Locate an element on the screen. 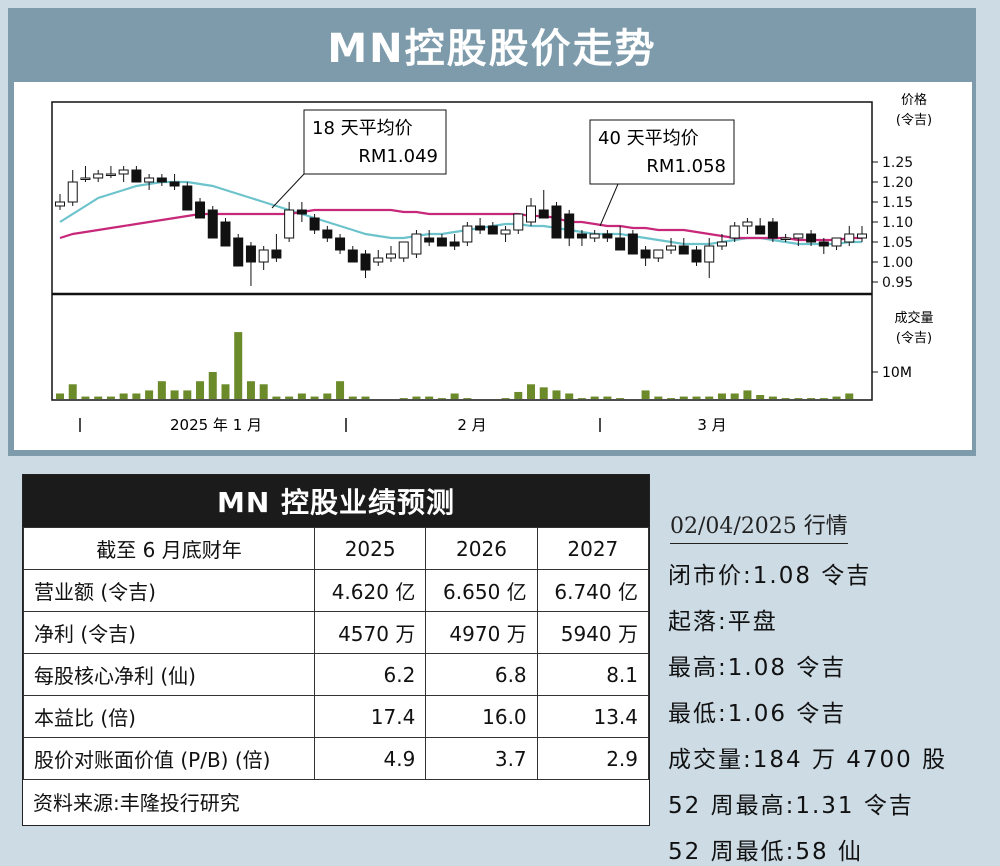 Image resolution: width=1000 pixels, height=866 pixels. cell-value: 4.620 亿 is located at coordinates (370, 590).